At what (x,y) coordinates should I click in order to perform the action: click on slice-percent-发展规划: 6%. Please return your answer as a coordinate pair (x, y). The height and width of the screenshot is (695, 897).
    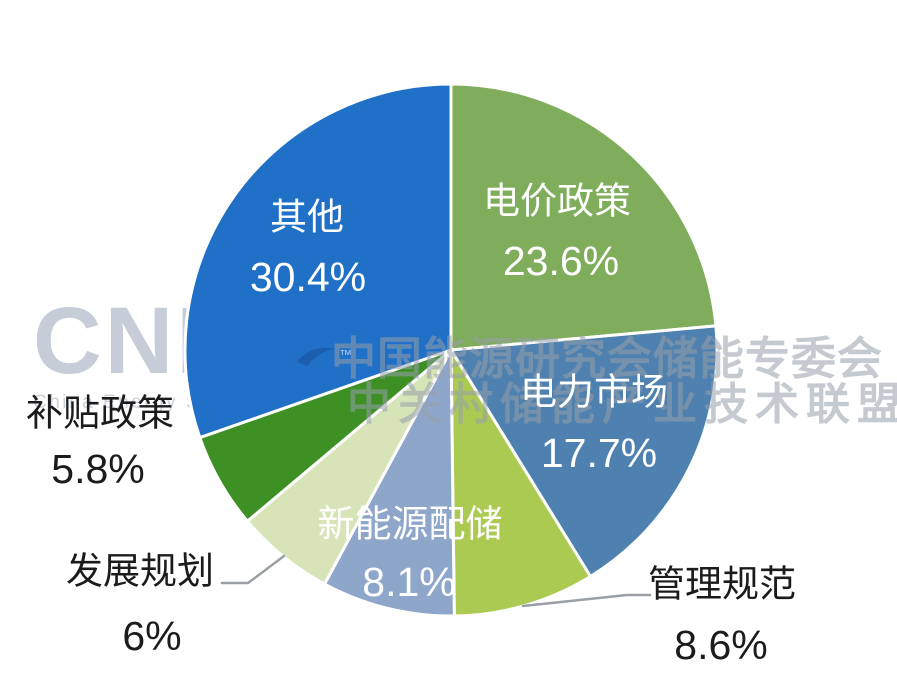
    Looking at the image, I should click on (151, 636).